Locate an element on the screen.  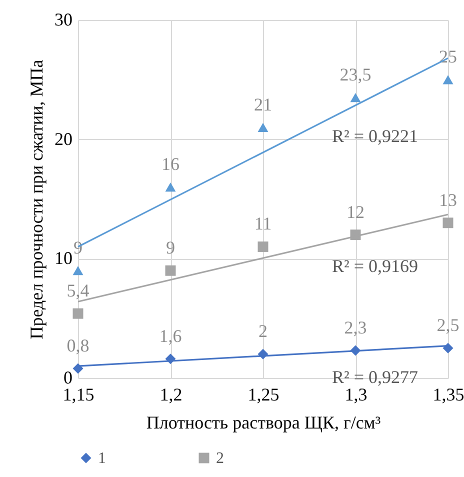
data-label: 23,5 is located at coordinates (356, 74).